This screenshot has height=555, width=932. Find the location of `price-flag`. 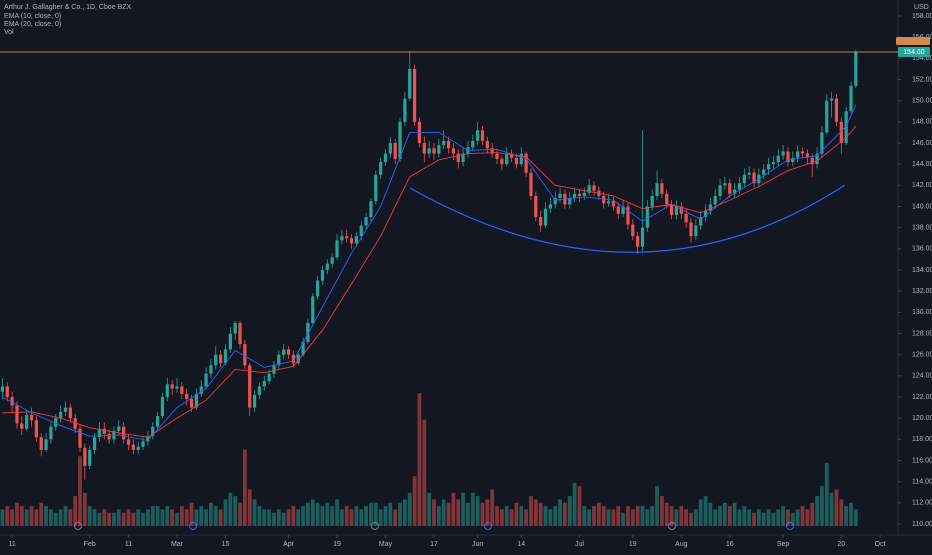

price-flag is located at coordinates (913, 40).